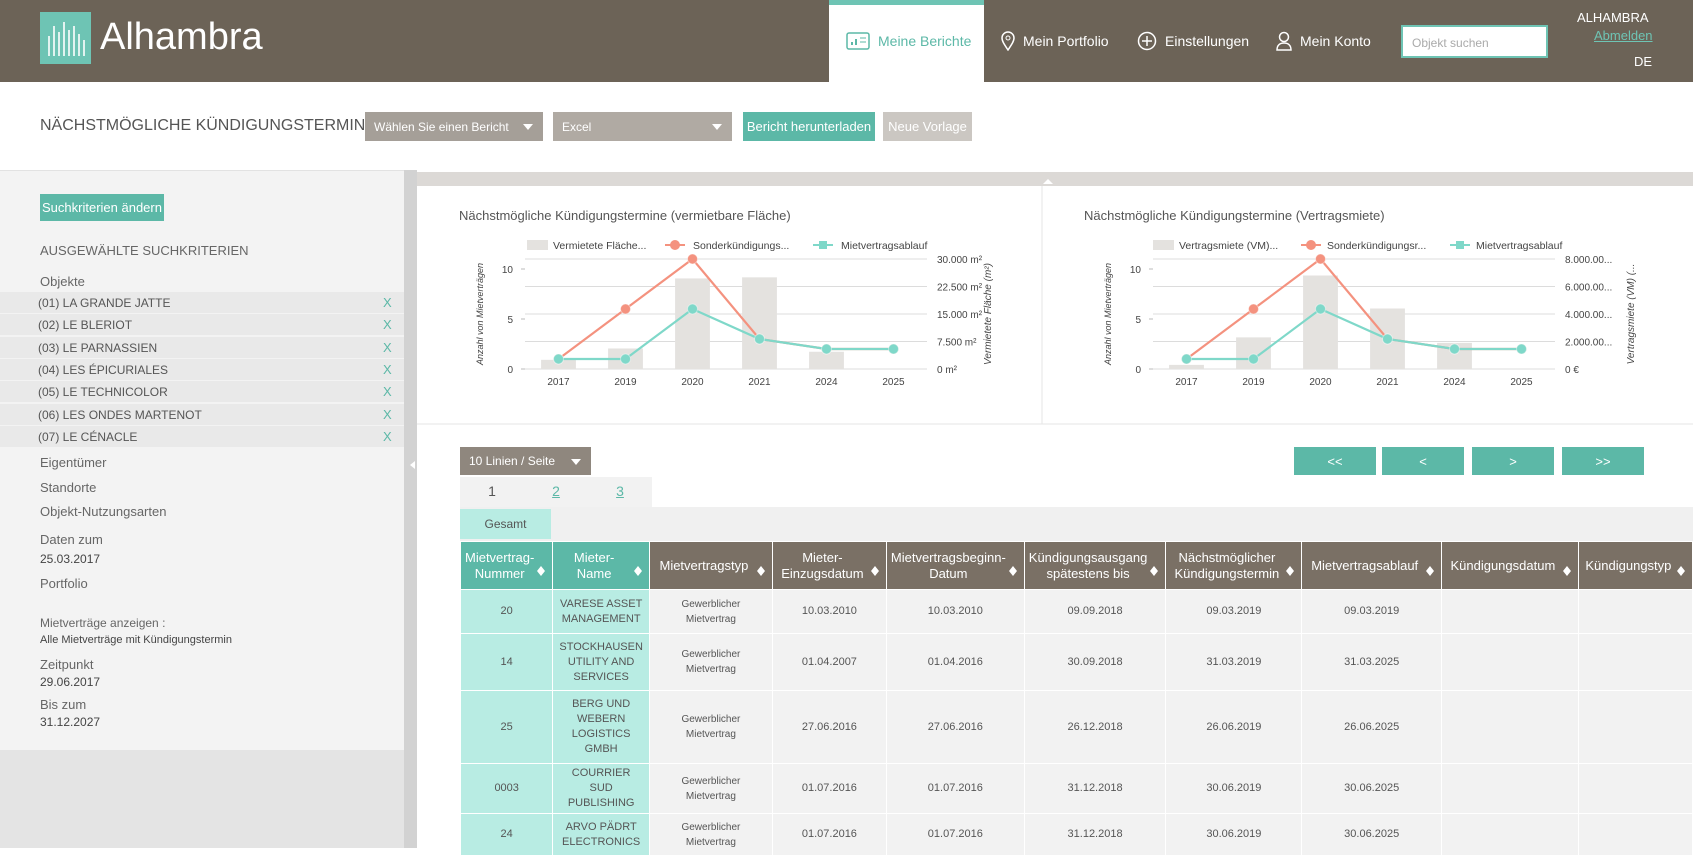 Image resolution: width=1693 pixels, height=856 pixels. I want to click on column-header: Kündigungsausgang spätestens bis, so click(1095, 565).